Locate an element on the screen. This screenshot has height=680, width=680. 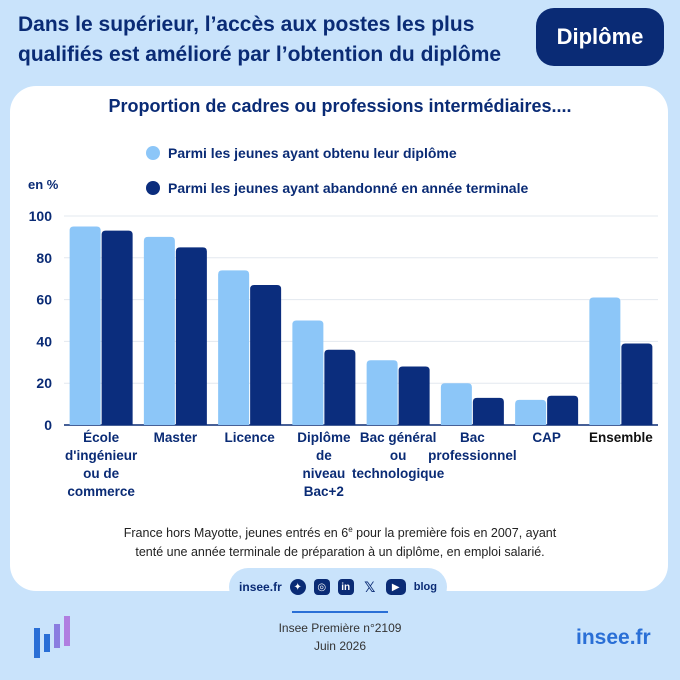
insee-logo-icon is located at coordinates (52, 637).